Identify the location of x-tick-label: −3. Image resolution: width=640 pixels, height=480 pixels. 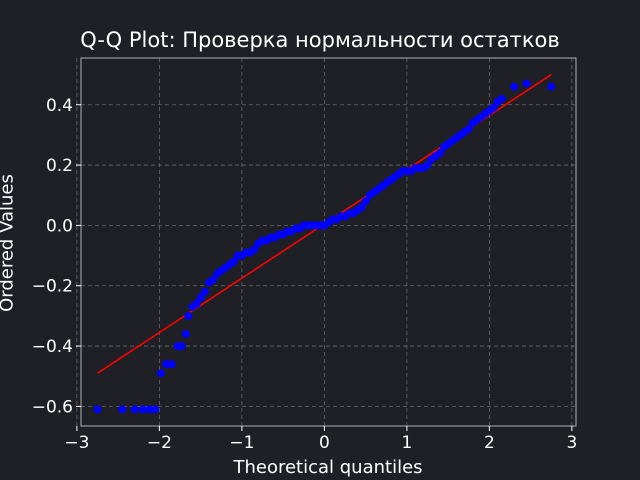
(76, 443).